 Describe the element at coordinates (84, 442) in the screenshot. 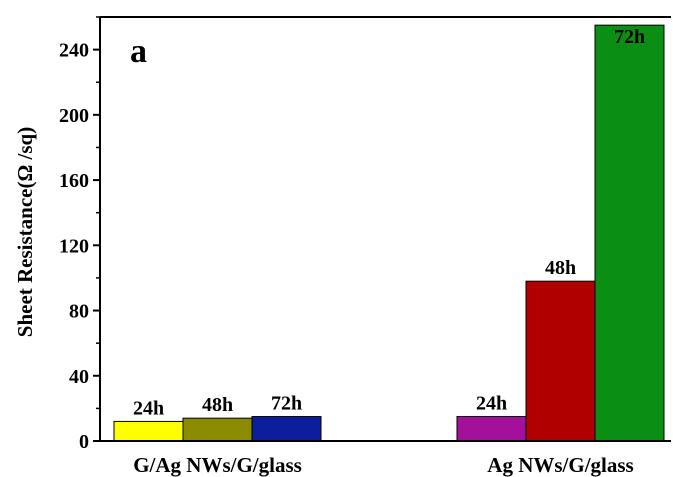

I see `y-tick-label: 0` at that location.